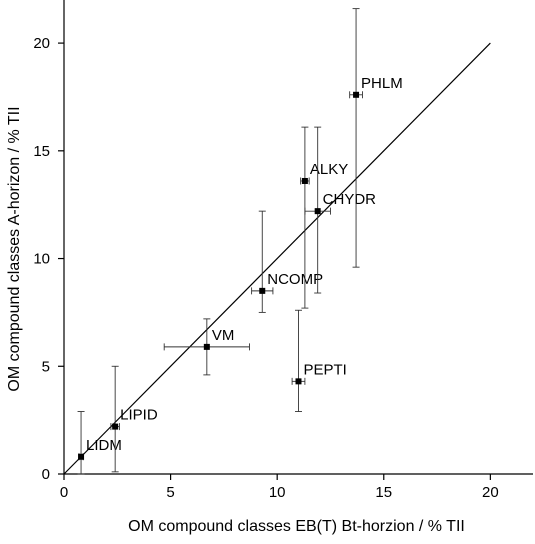 This screenshot has height=544, width=535. What do you see at coordinates (14, 248) in the screenshot?
I see `y-axis-title: OM compound classes A-horizon / % TII` at bounding box center [14, 248].